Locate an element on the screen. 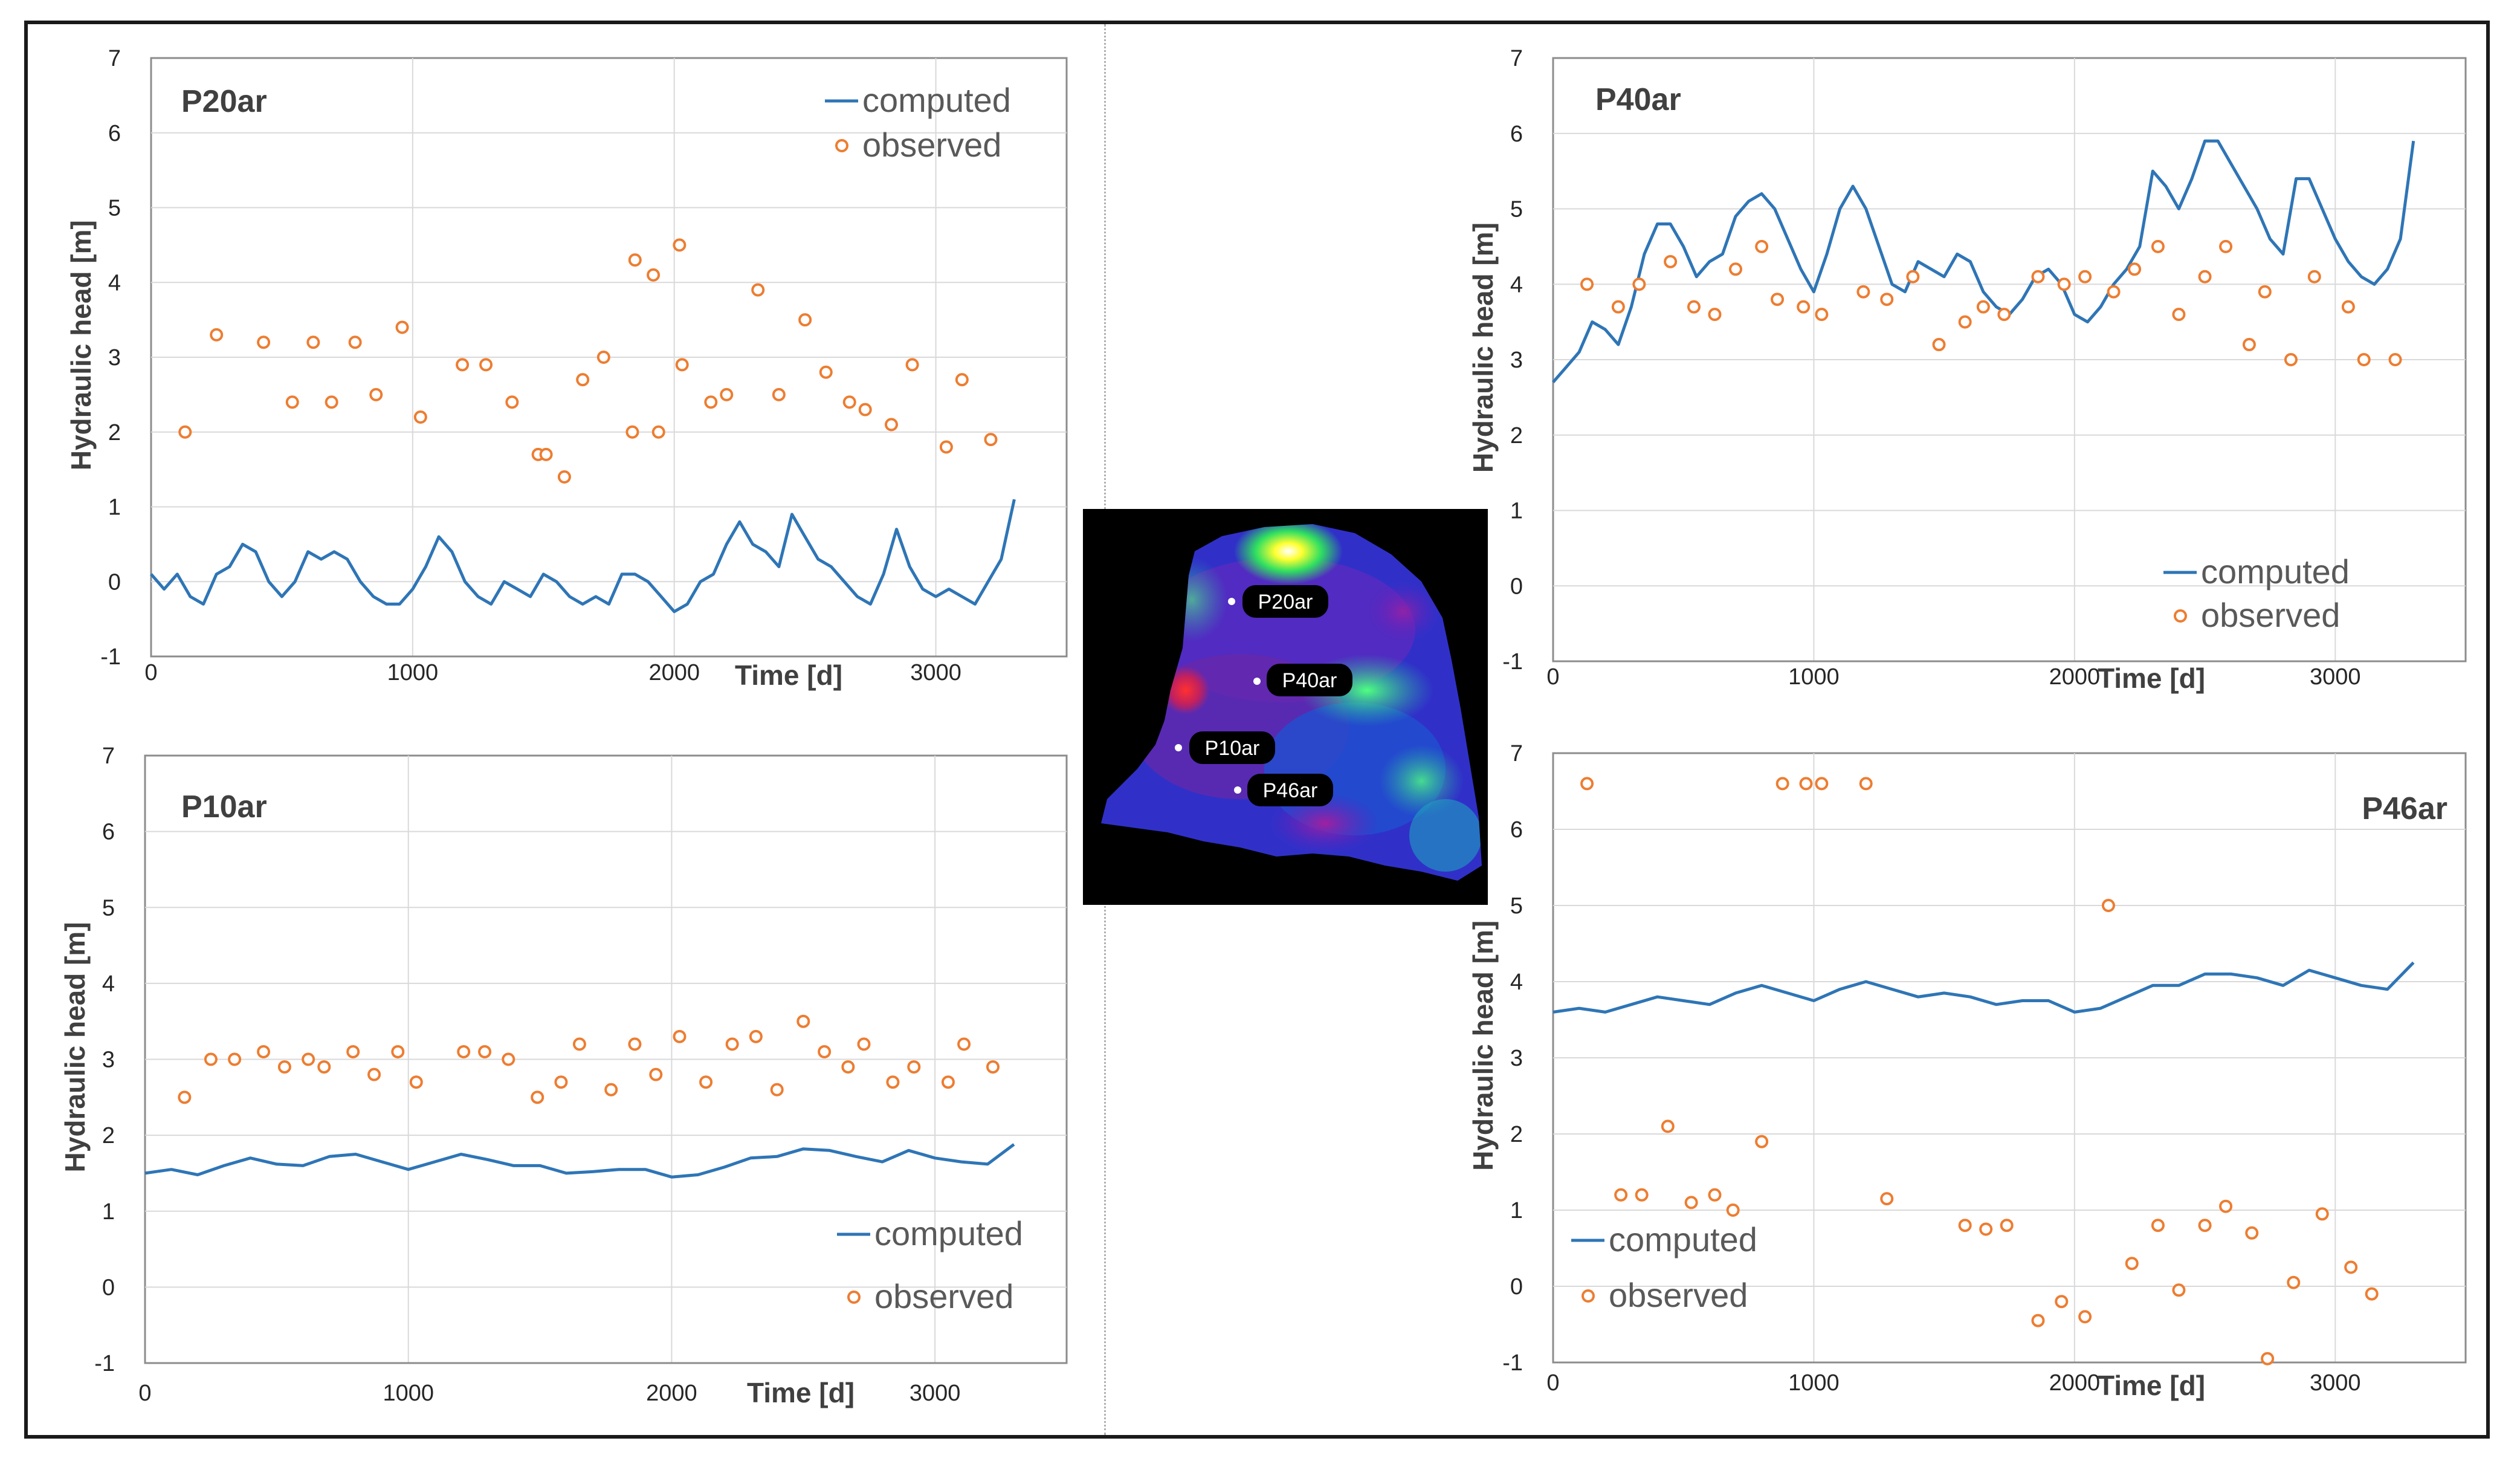  y-tick-label: -1 is located at coordinates (1512, 1363).